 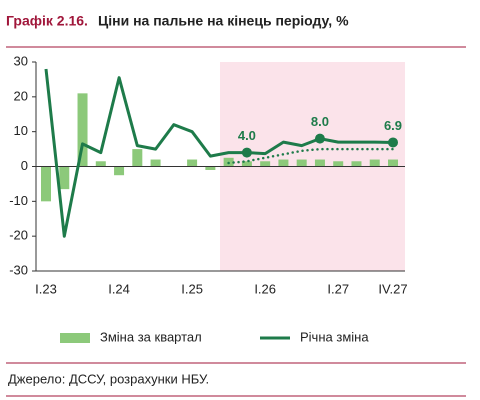 What do you see at coordinates (392, 288) in the screenshot?
I see `x-tick-label: IV.27` at bounding box center [392, 288].